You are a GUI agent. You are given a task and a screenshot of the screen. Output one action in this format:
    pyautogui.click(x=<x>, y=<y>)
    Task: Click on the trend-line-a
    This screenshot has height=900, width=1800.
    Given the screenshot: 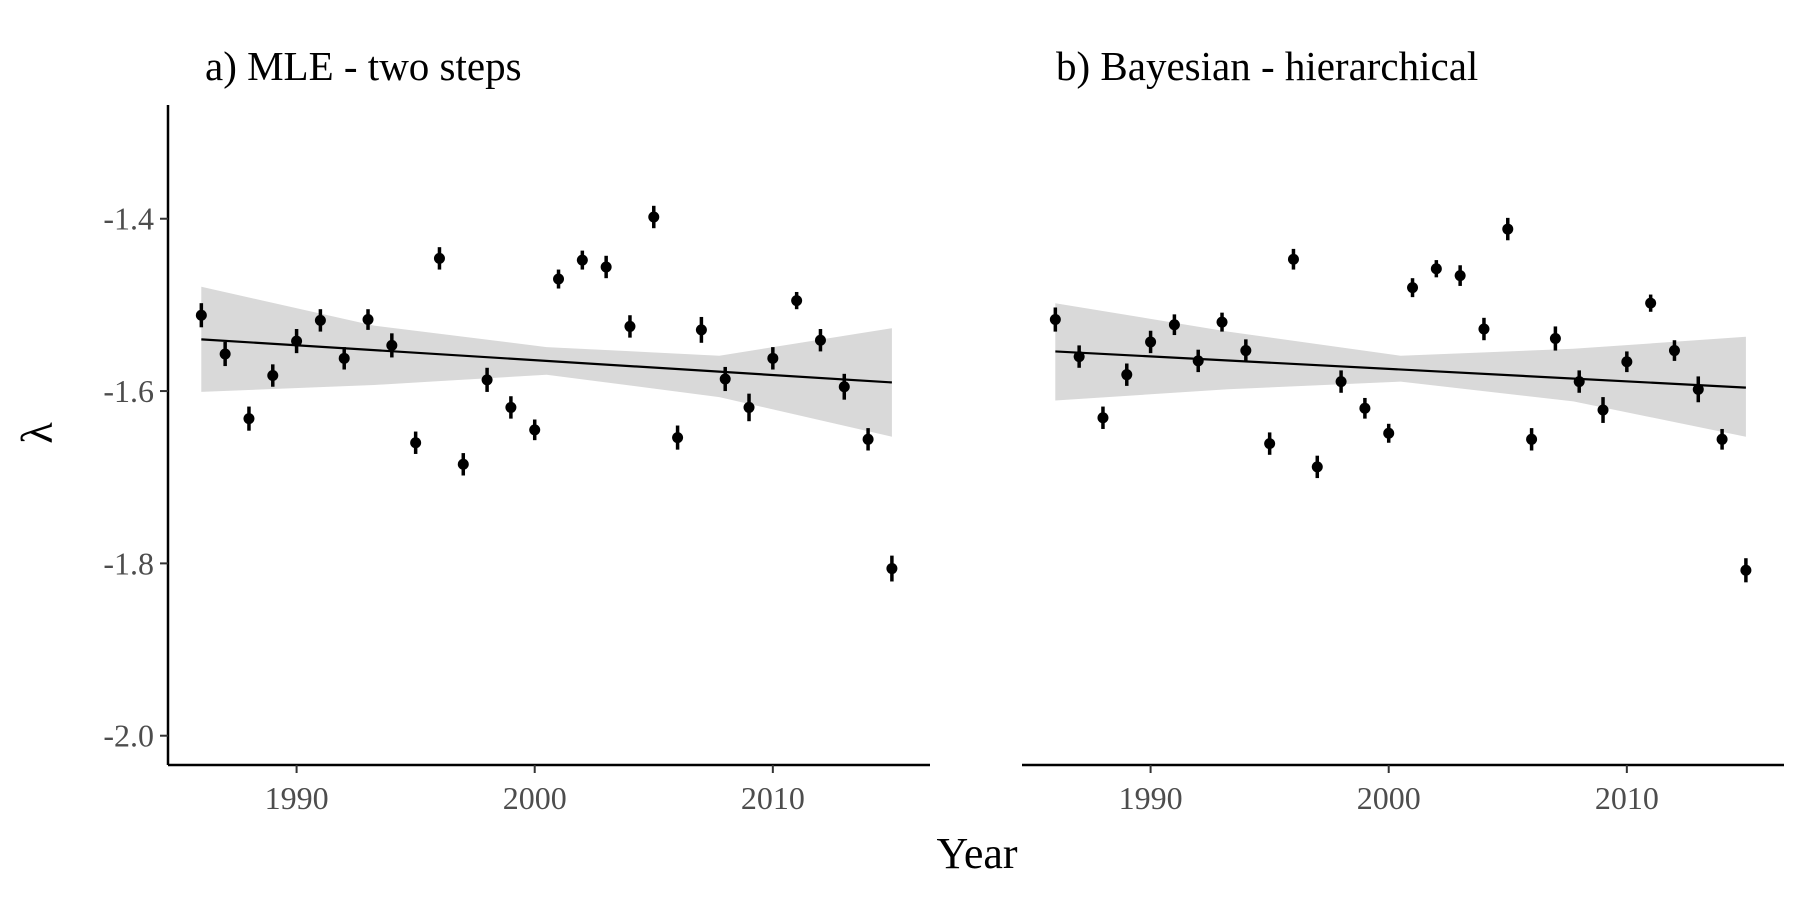 What is the action you would take?
    pyautogui.click(x=546, y=361)
    